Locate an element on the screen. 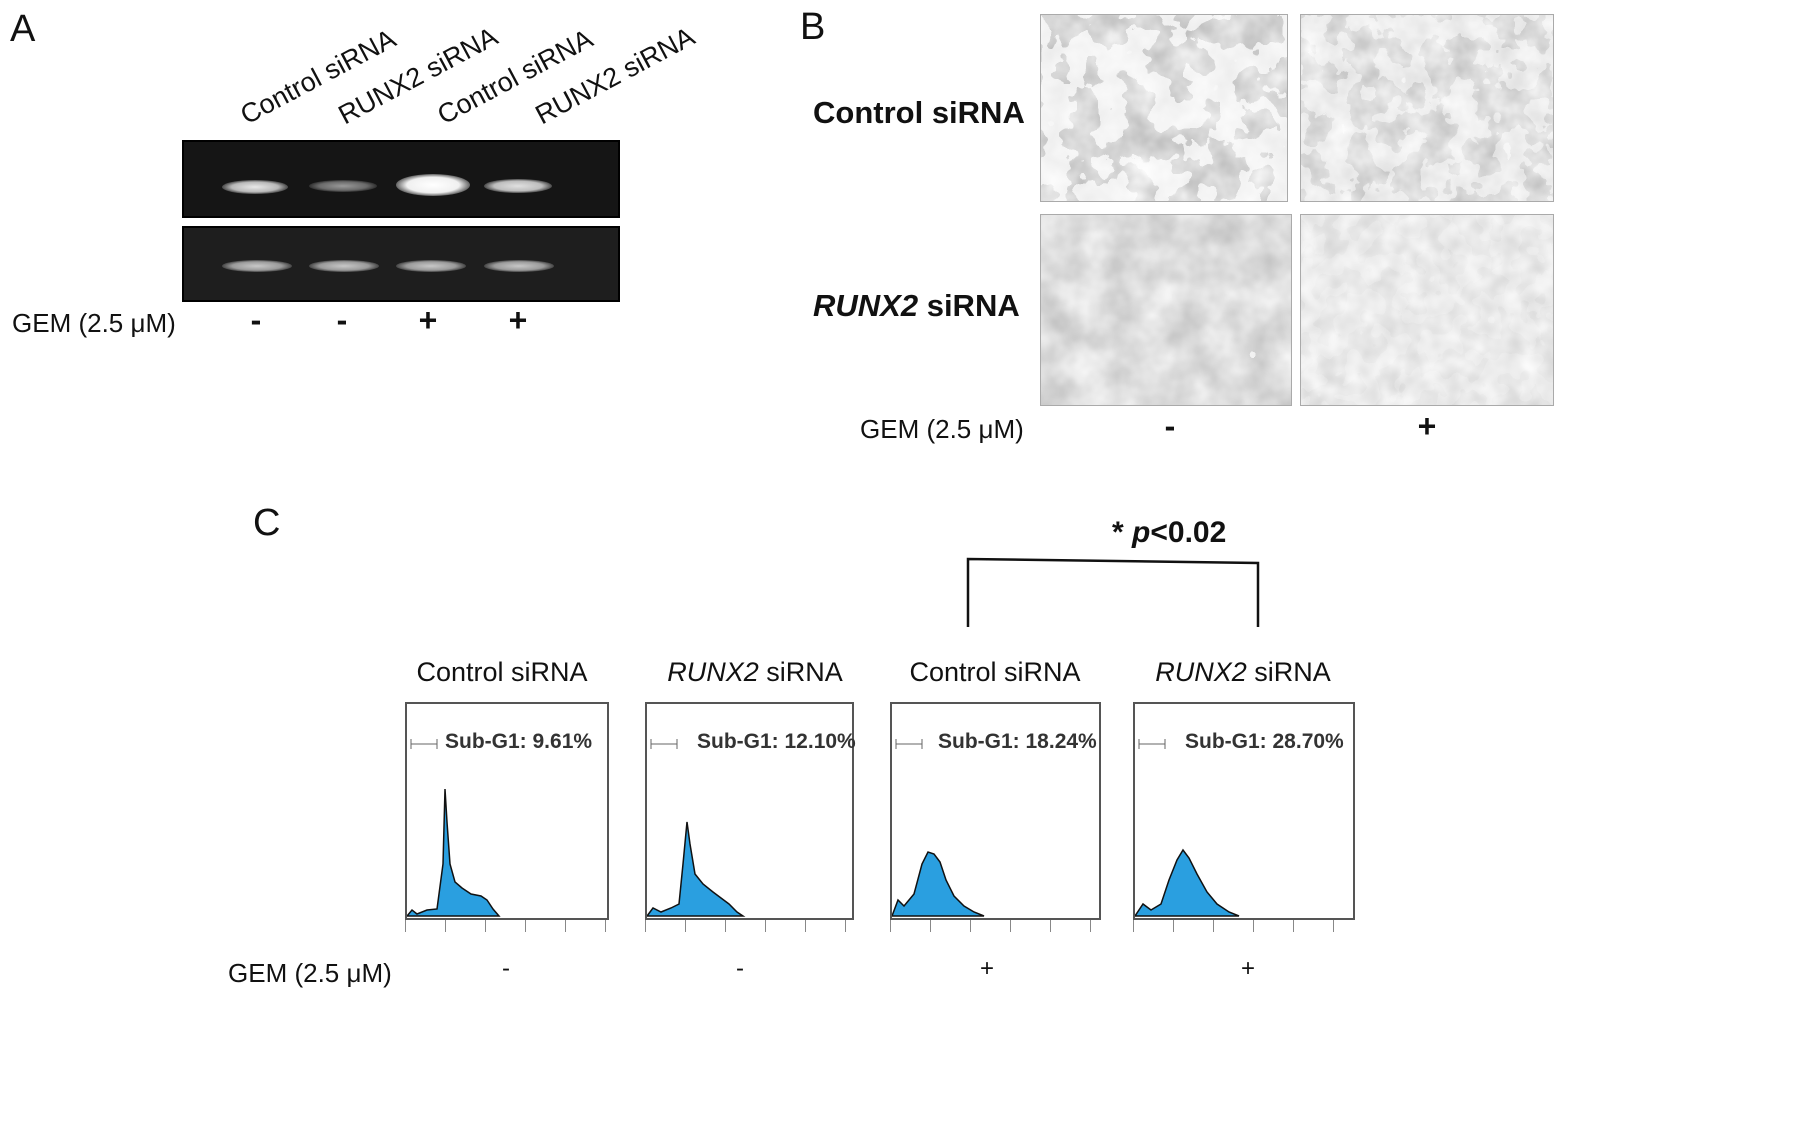 The image size is (1795, 1143). significance-label: * p<0.02 is located at coordinates (1169, 533).